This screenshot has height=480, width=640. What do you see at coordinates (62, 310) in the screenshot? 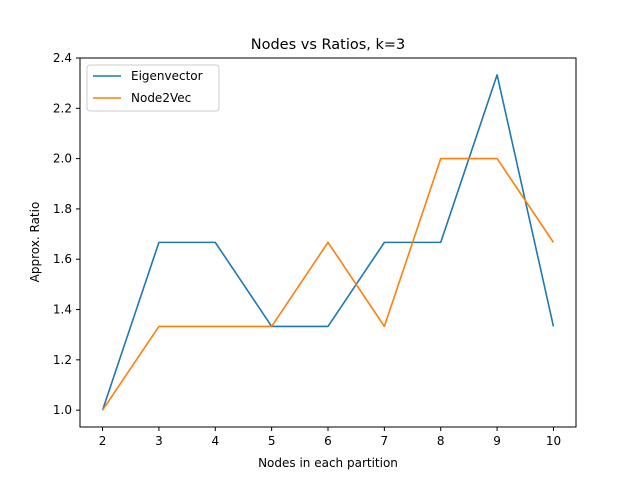
I see `y-tick-label: 1.4` at bounding box center [62, 310].